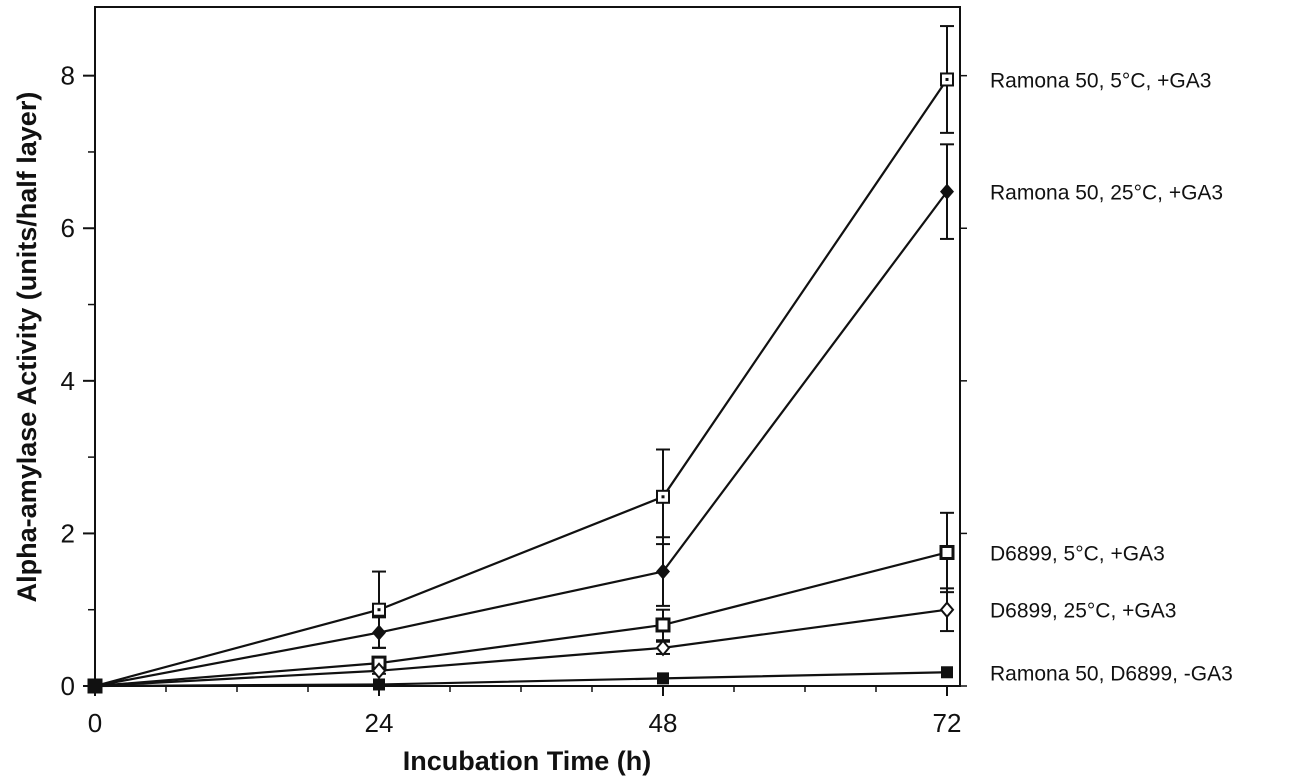 This screenshot has height=781, width=1315. What do you see at coordinates (1100, 80) in the screenshot?
I see `series-label: Ramona 50, 5°C, +GA3` at bounding box center [1100, 80].